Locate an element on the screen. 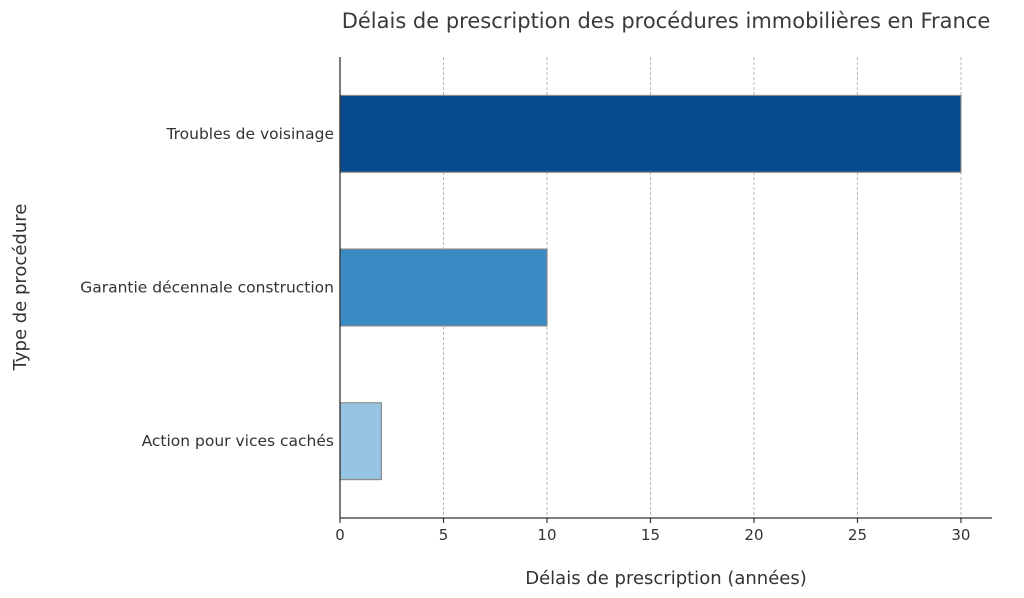 The height and width of the screenshot is (598, 1024). x-ticks: 0 5 10 15 20 25 30 is located at coordinates (652, 531).